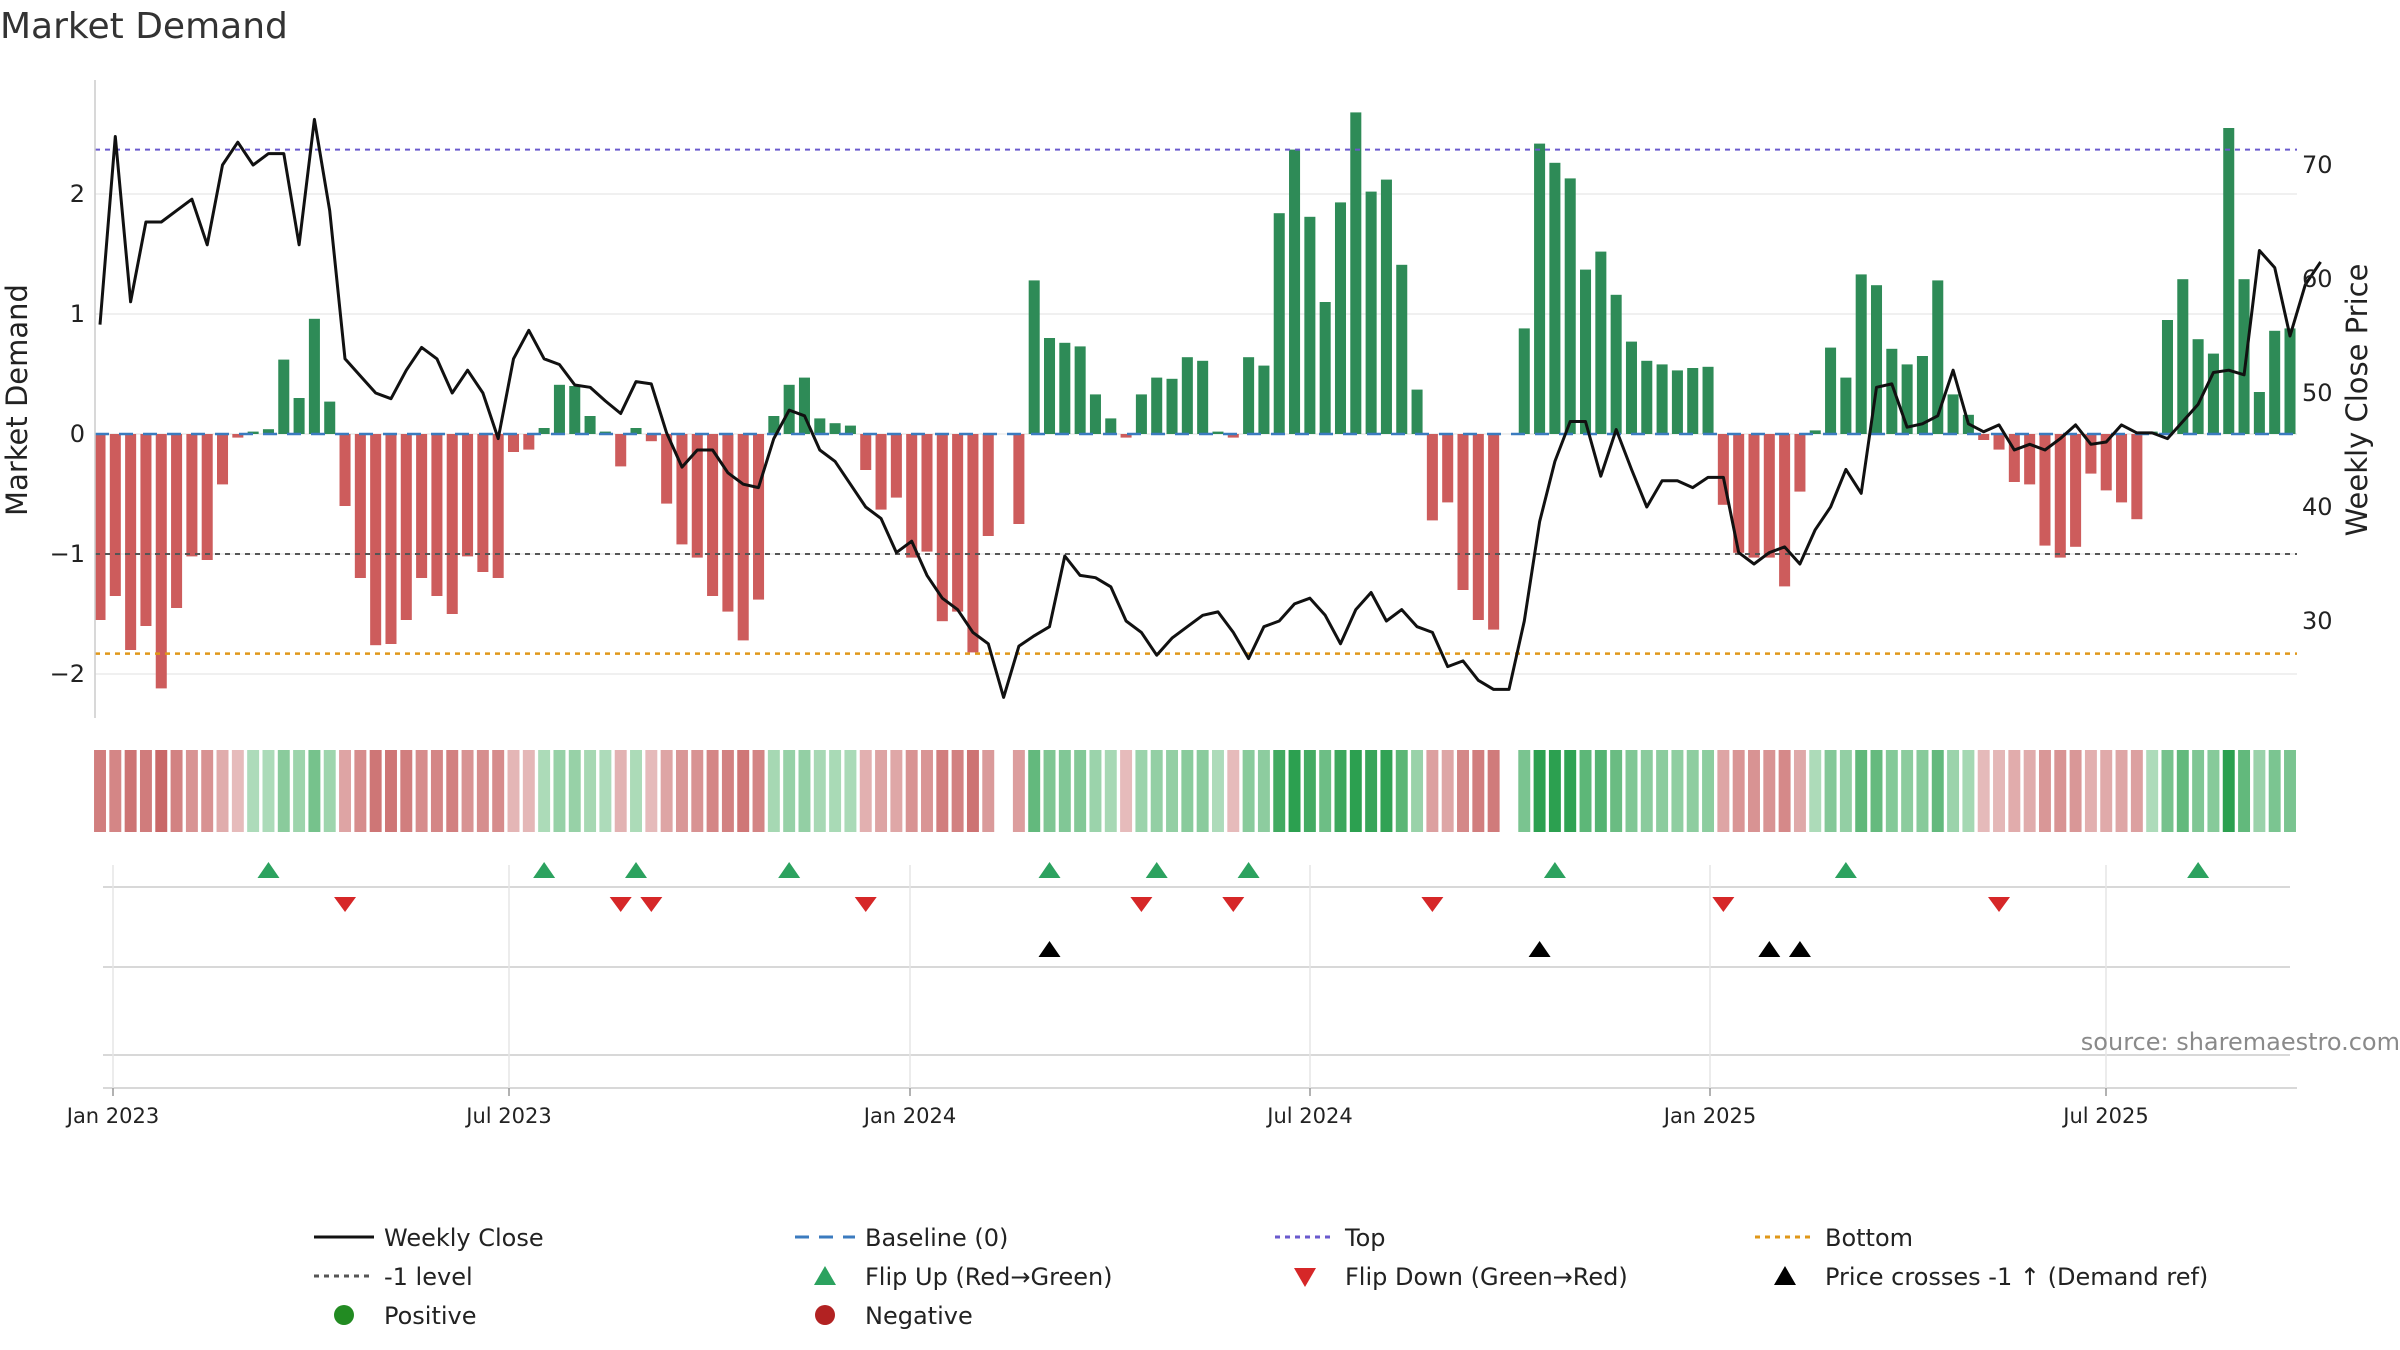  Describe the element at coordinates (919, 1316) in the screenshot. I see `legend-label: Negative` at that location.